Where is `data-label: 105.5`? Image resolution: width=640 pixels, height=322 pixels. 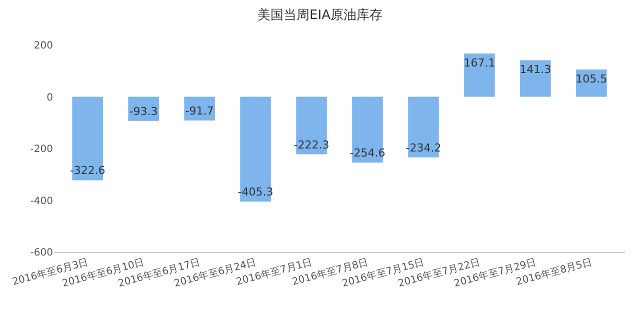
data-label: 105.5 is located at coordinates (592, 79).